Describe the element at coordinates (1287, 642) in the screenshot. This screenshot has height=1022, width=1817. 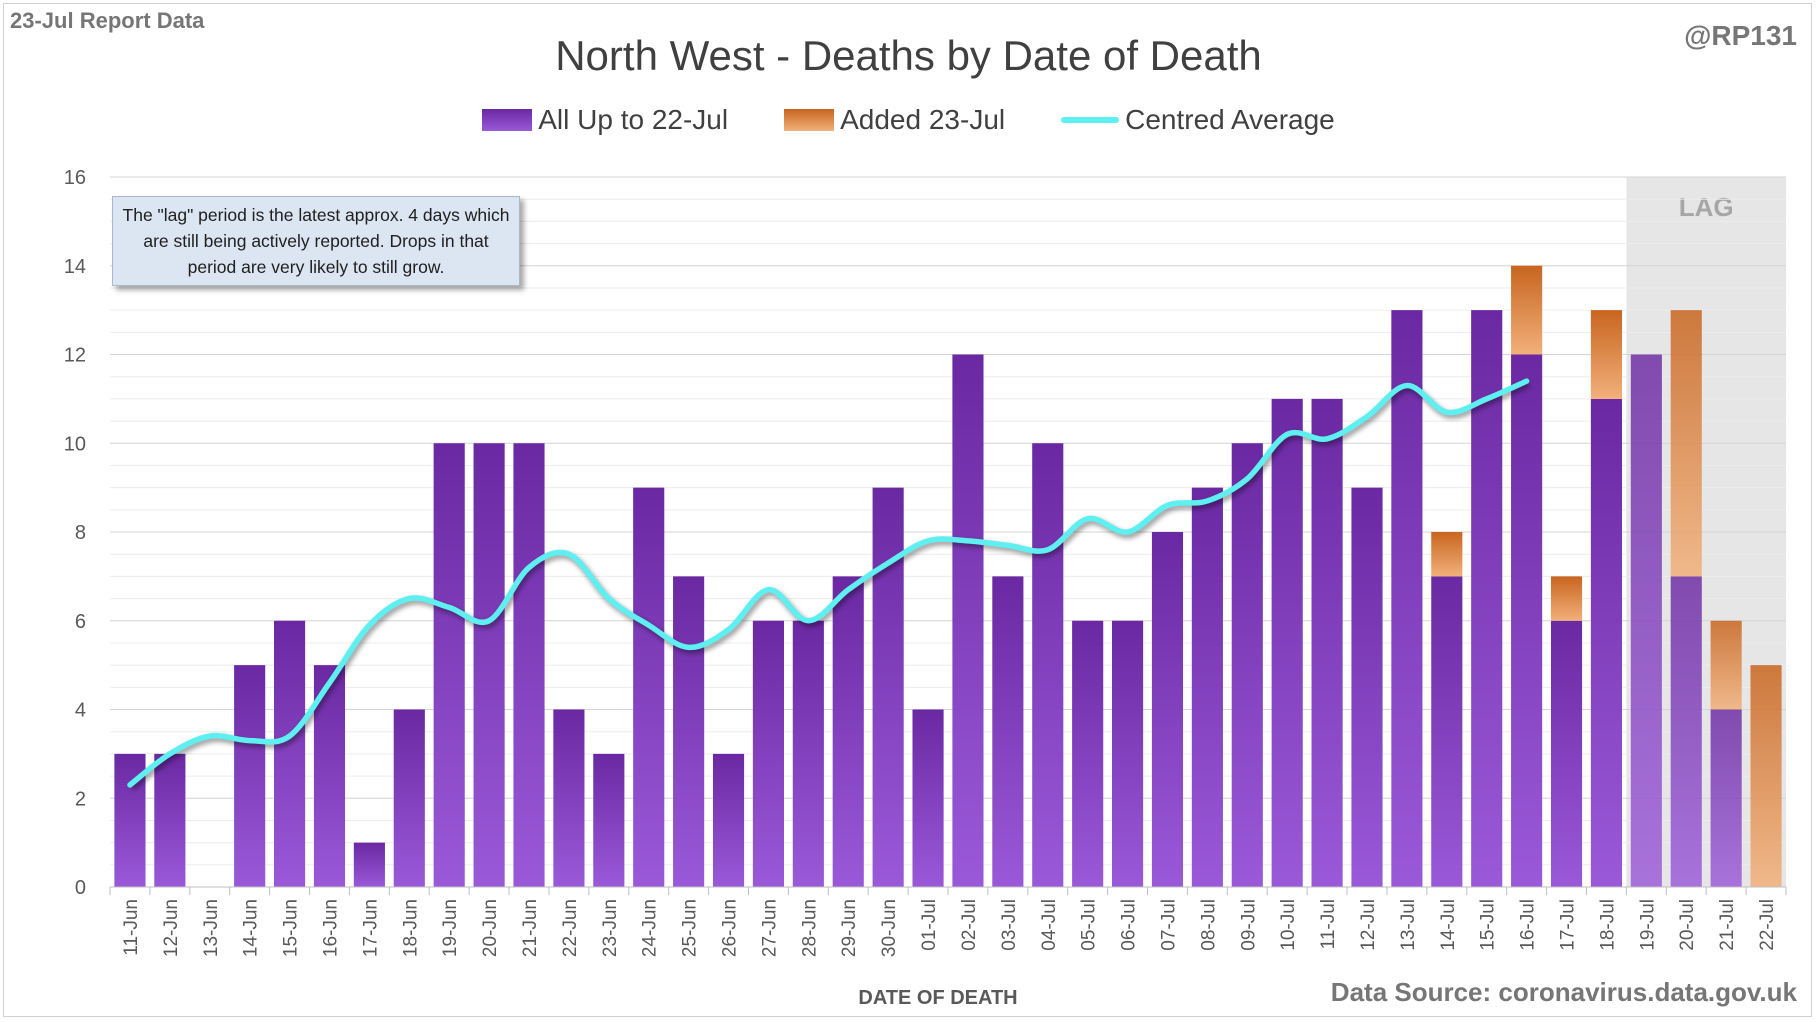
I see `bar-all-up-to-10-Jul` at that location.